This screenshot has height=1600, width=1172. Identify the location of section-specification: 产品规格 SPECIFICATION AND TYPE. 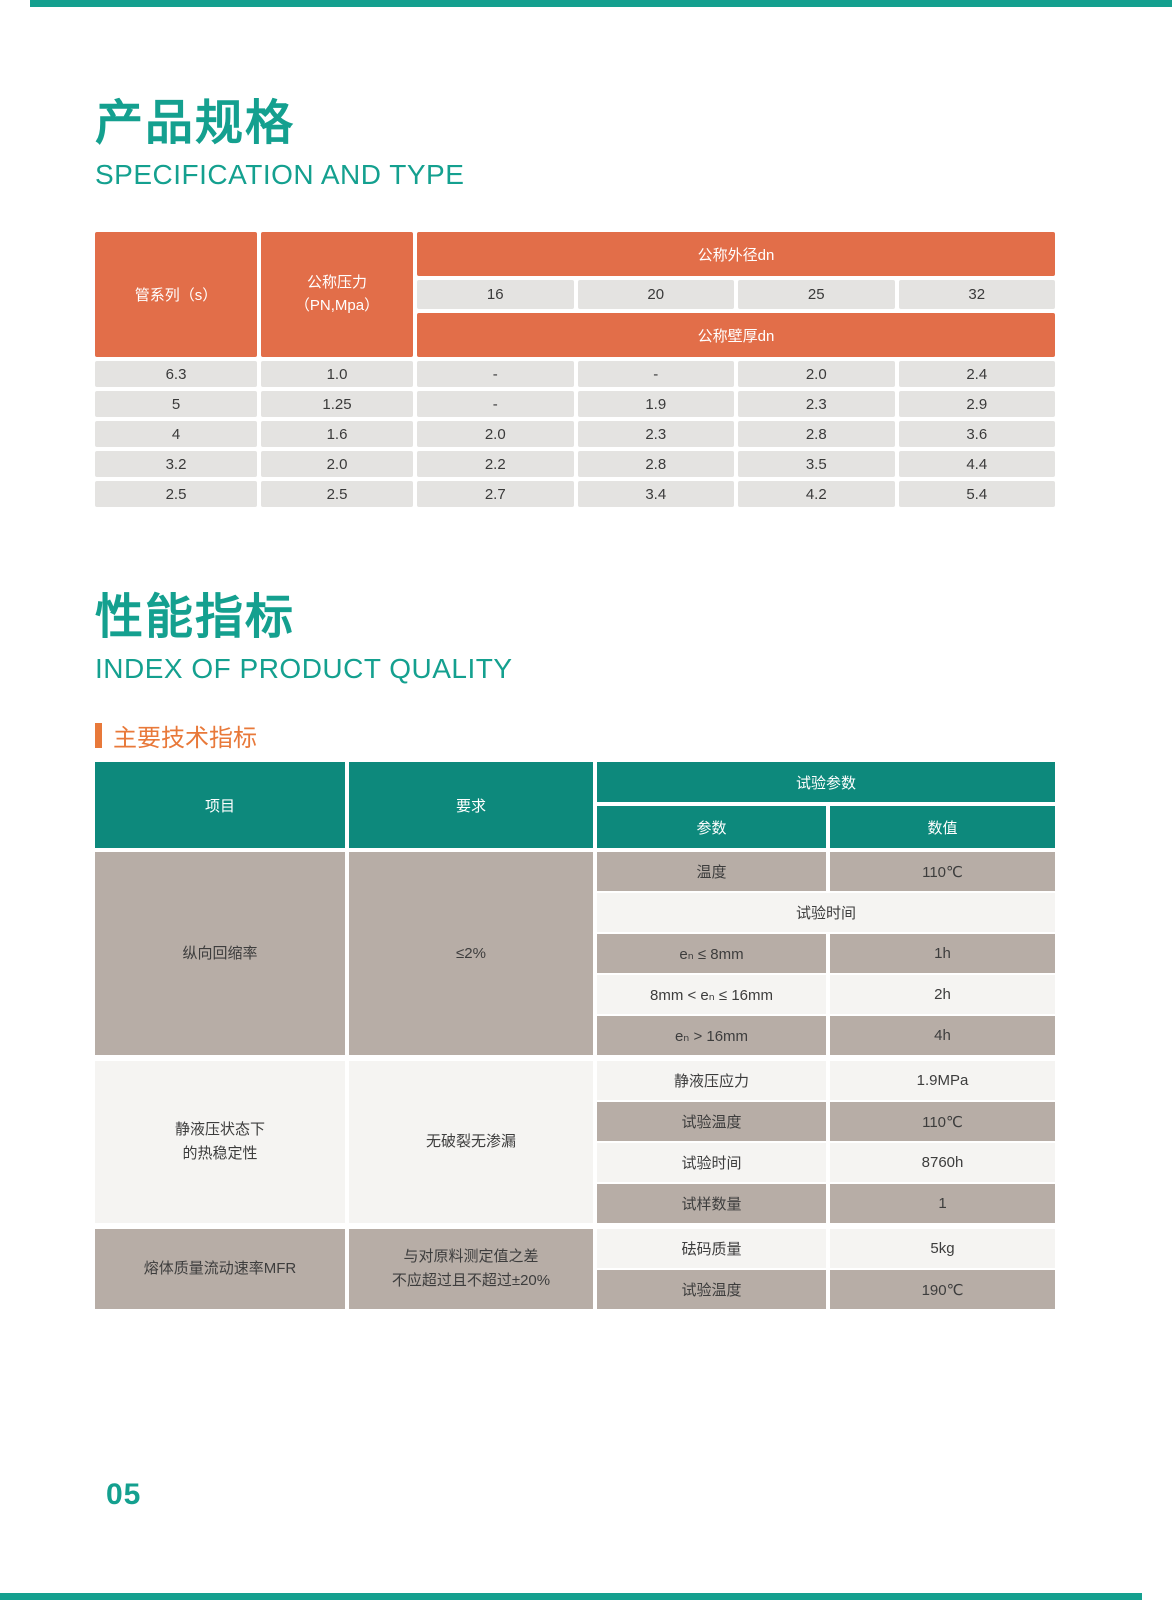
(280, 144).